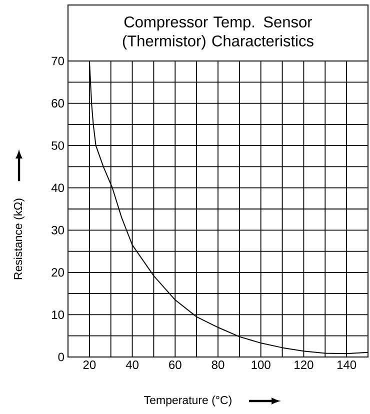  Describe the element at coordinates (218, 365) in the screenshot. I see `x-tick-label: 80` at that location.